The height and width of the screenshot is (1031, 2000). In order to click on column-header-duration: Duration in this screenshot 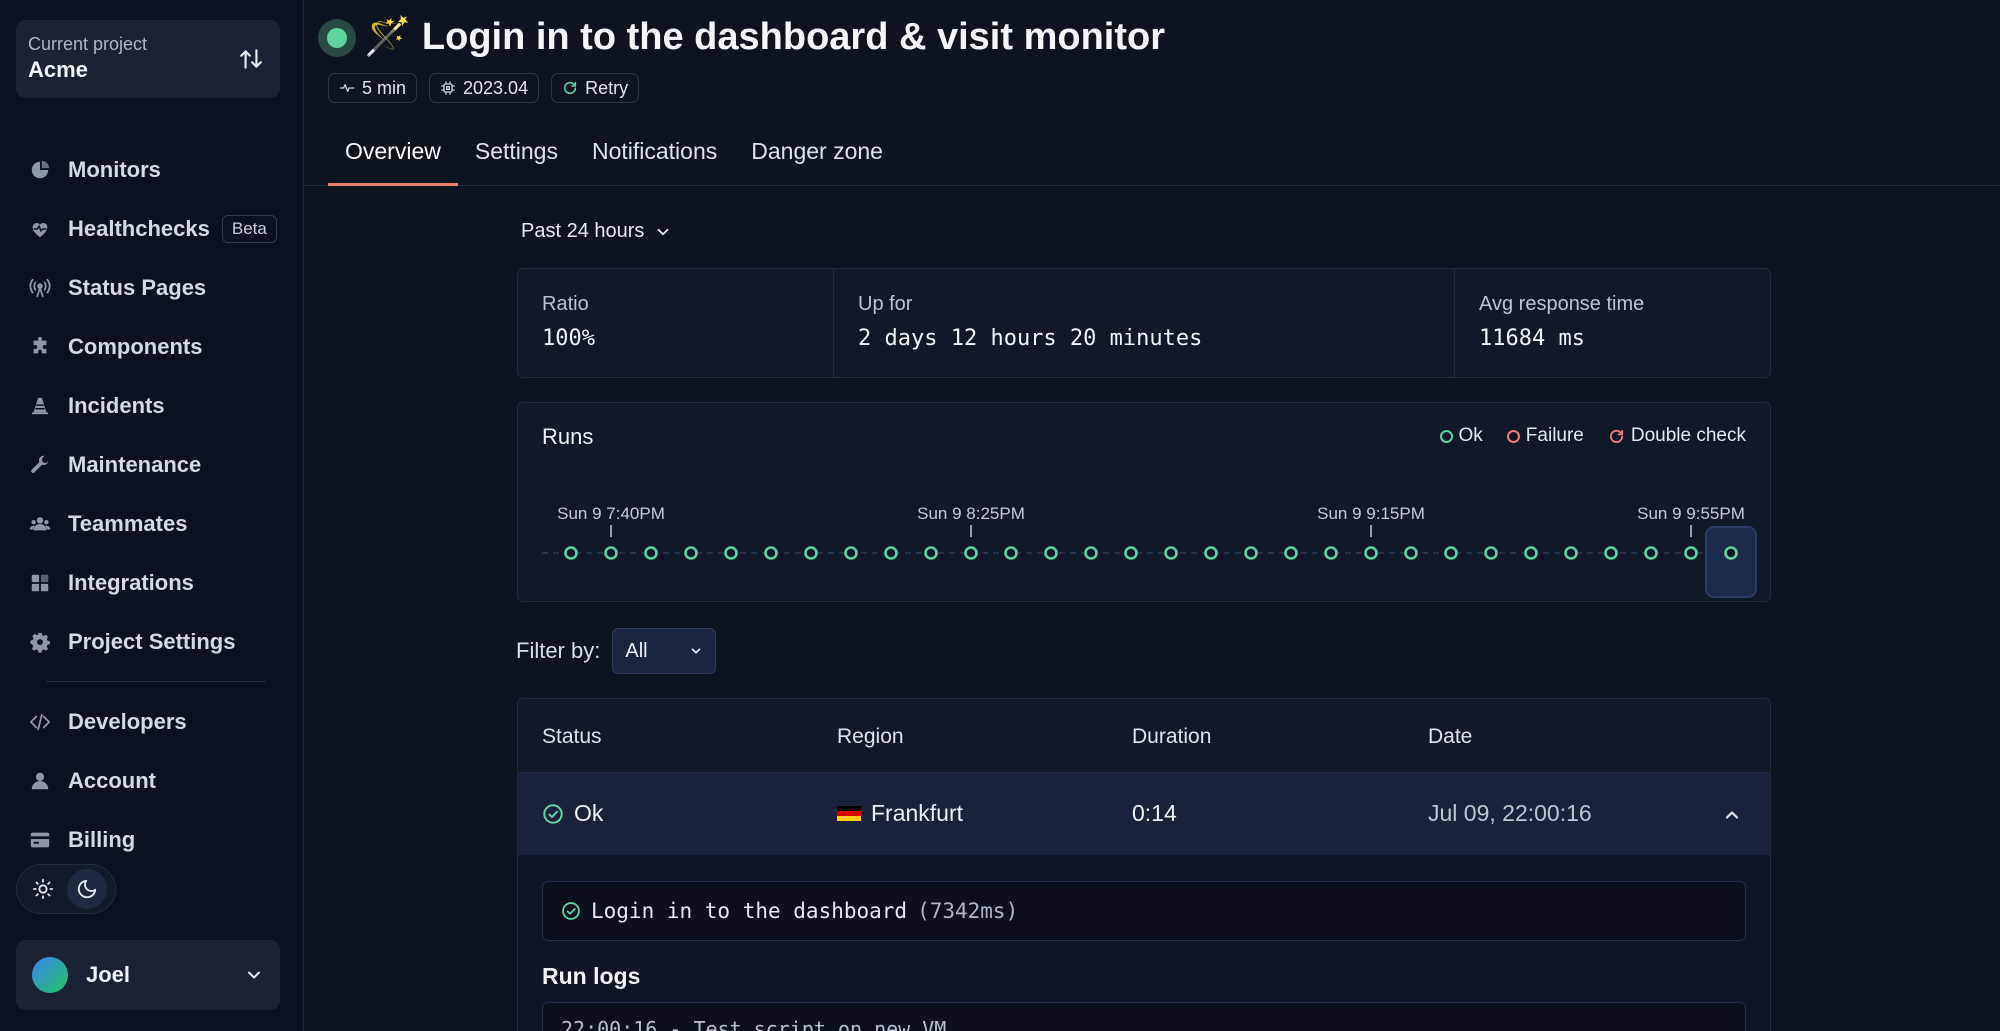, I will do `click(1172, 736)`.